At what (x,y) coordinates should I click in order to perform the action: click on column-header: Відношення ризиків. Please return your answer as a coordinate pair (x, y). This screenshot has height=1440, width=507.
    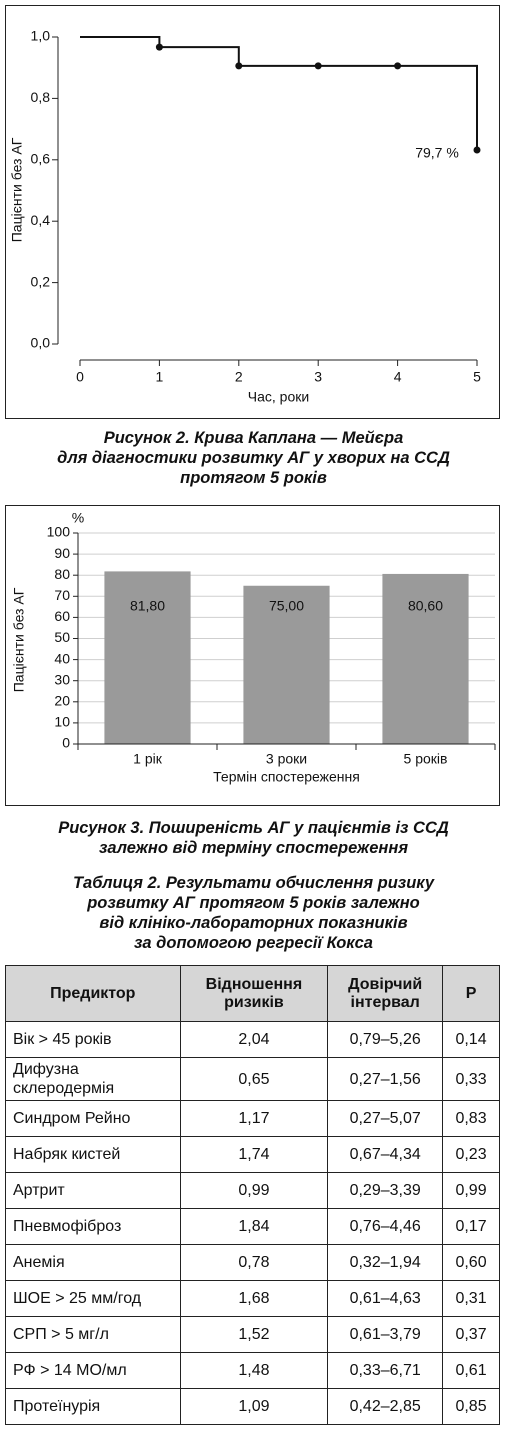
    Looking at the image, I should click on (254, 993).